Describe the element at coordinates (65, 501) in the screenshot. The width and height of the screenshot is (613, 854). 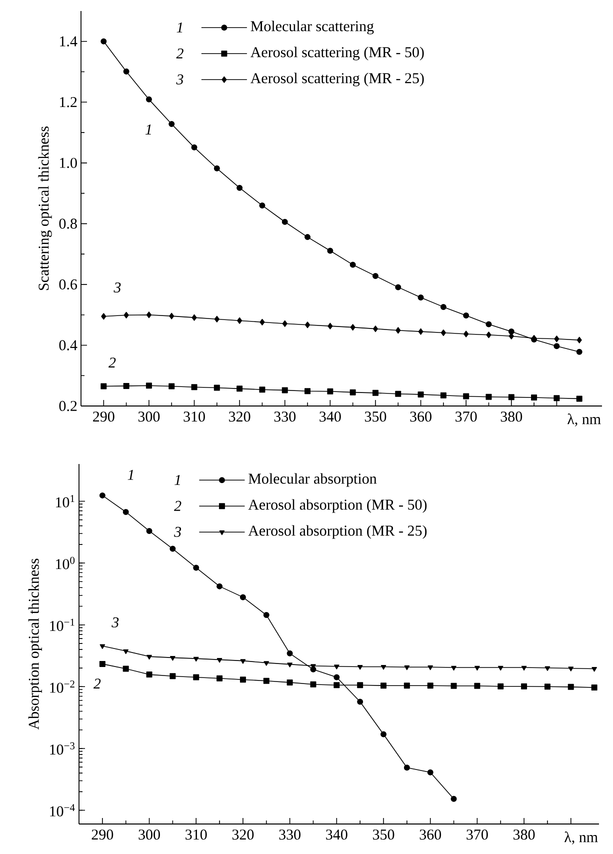
I see `y-tick-label: 10$^{1}$` at that location.